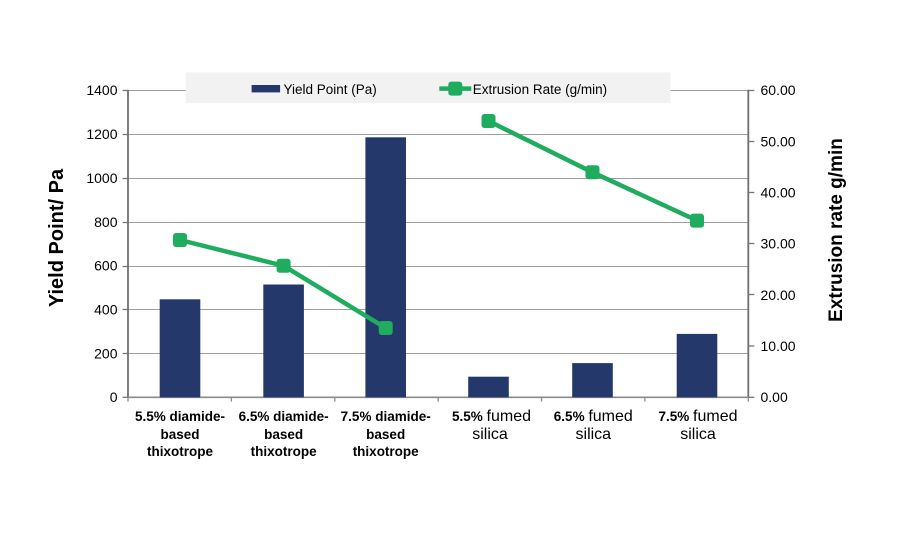  Describe the element at coordinates (778, 295) in the screenshot. I see `svg-text: 20.00` at that location.